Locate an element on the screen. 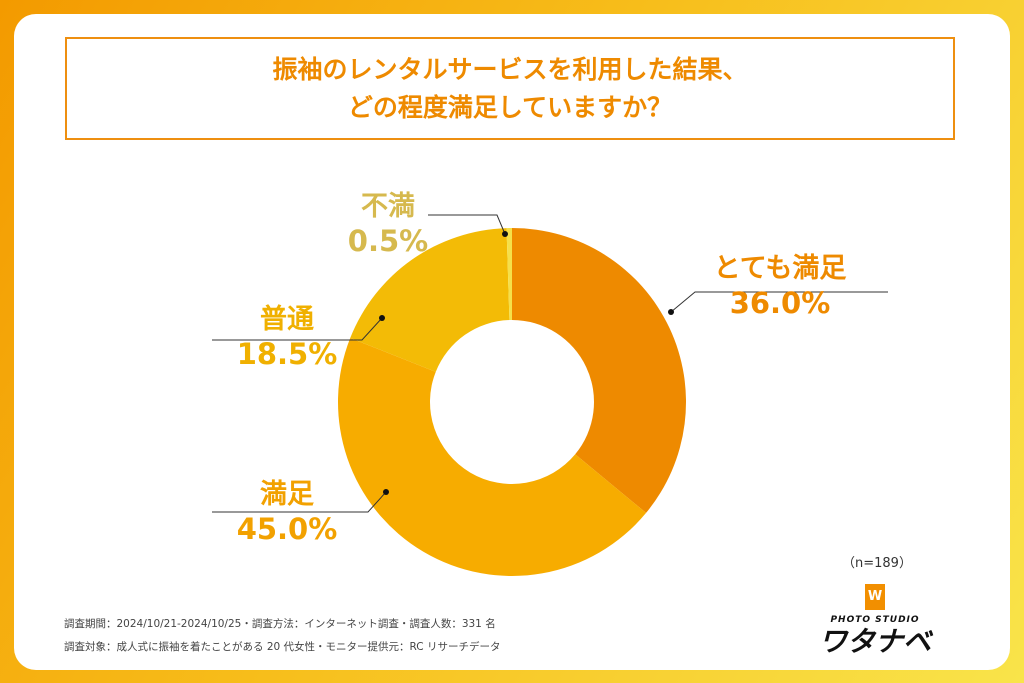  value-label: 45.0% is located at coordinates (287, 529).